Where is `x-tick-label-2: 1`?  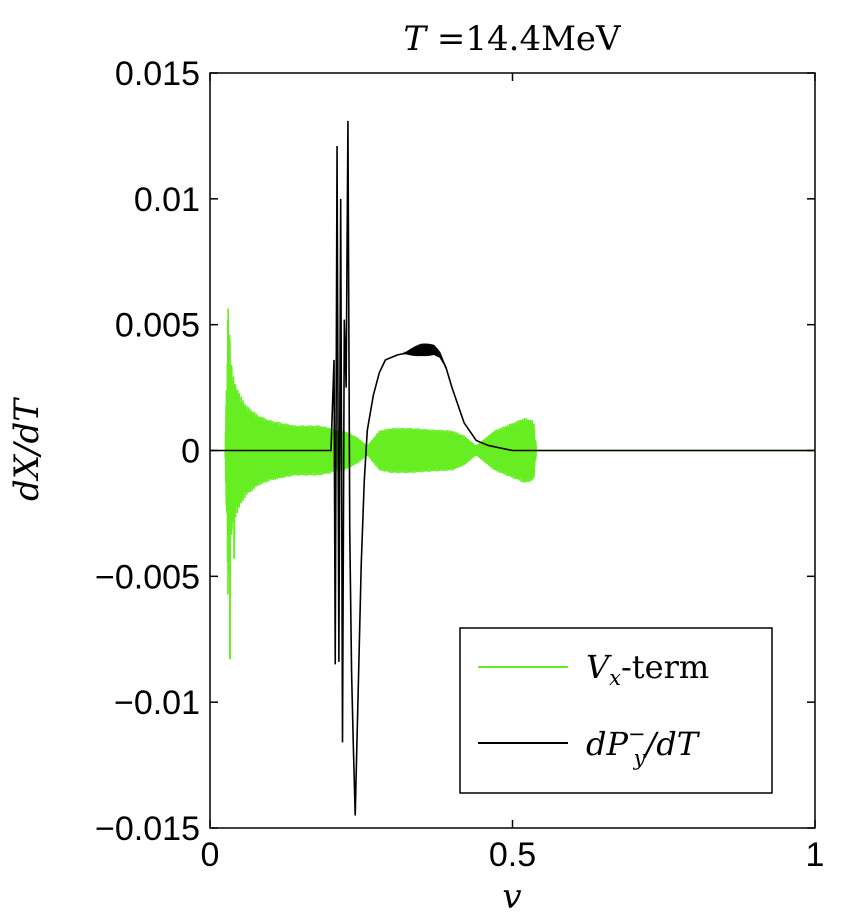
x-tick-label-2: 1 is located at coordinates (815, 855).